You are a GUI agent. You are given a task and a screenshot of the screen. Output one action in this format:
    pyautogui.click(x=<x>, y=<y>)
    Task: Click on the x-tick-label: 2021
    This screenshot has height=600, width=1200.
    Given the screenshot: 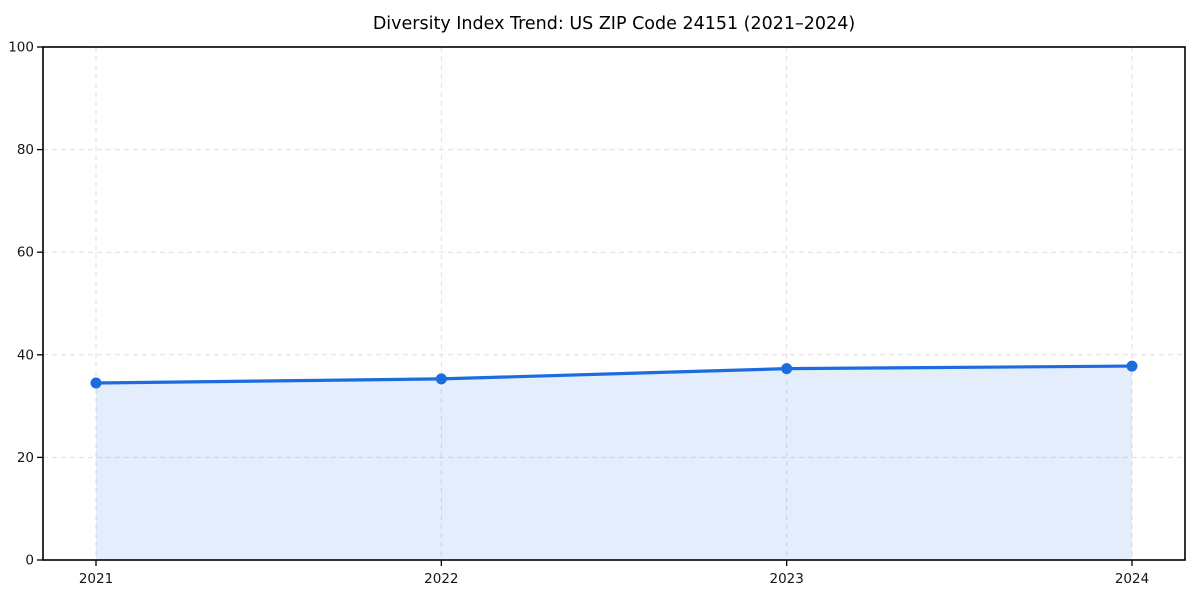 What is the action you would take?
    pyautogui.click(x=96, y=579)
    